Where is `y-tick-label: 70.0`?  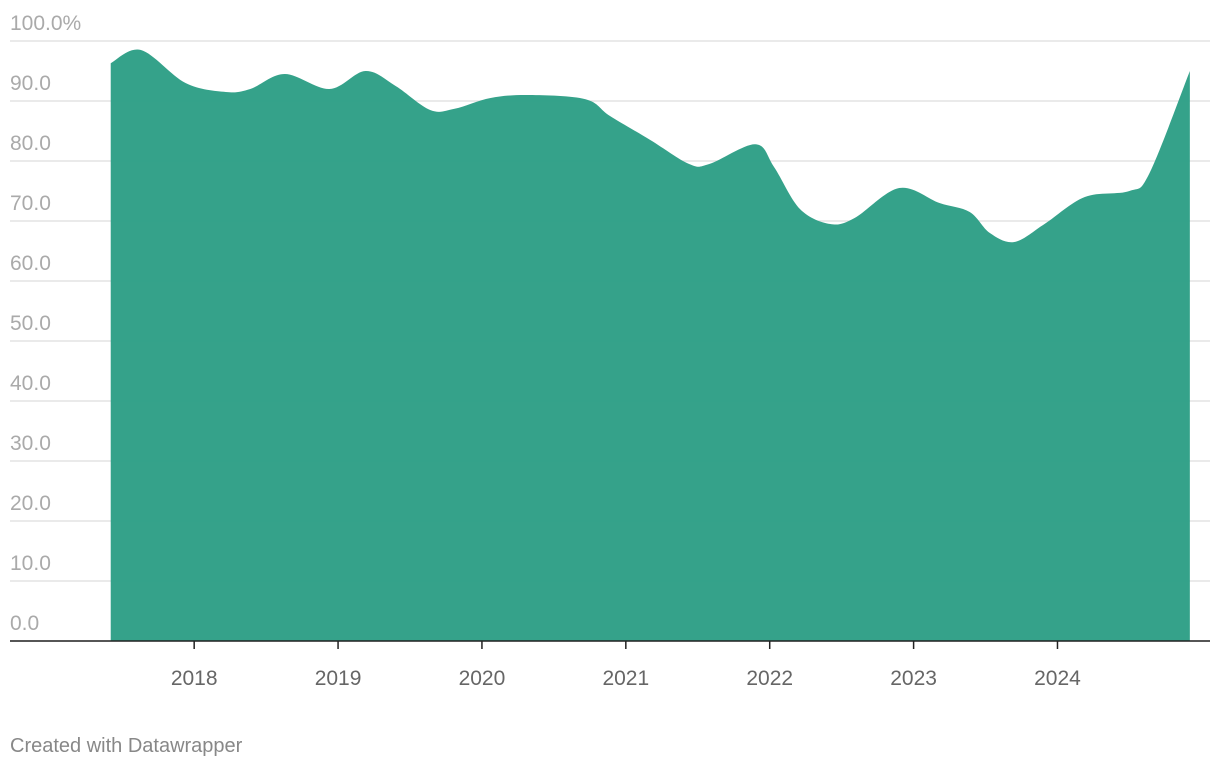 y-tick-label: 70.0 is located at coordinates (30, 203).